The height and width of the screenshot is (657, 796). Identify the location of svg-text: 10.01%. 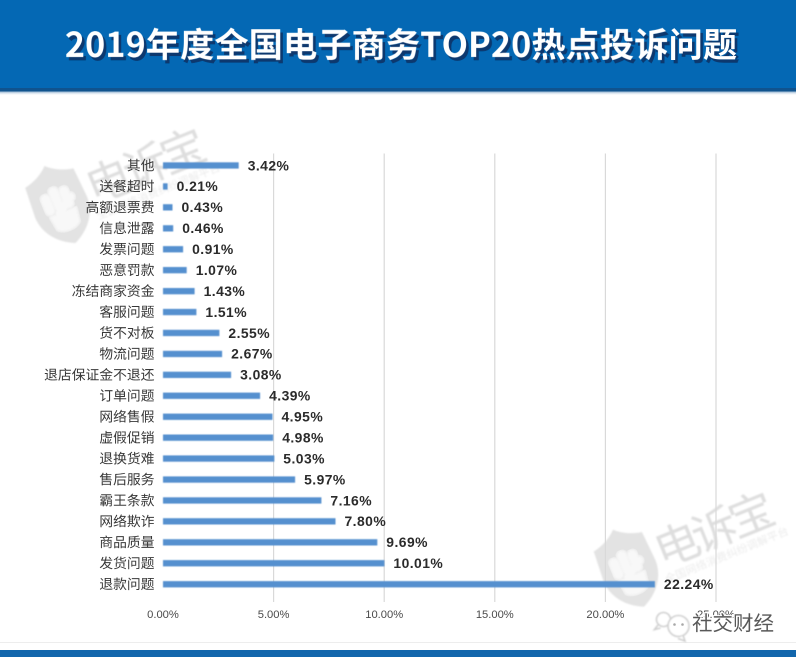
(418, 563).